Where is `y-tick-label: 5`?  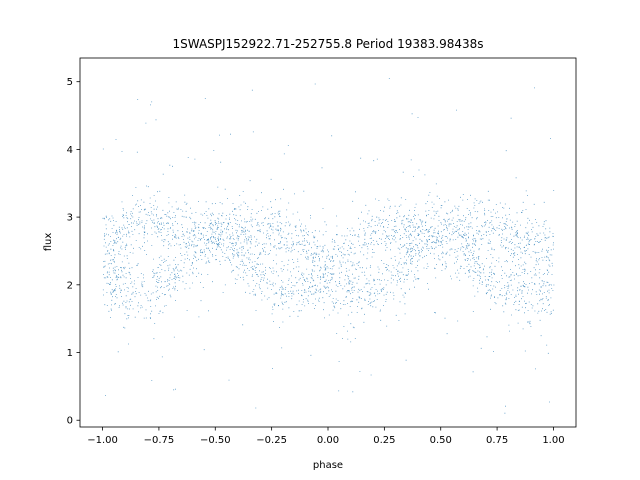
y-tick-label: 5 is located at coordinates (70, 82).